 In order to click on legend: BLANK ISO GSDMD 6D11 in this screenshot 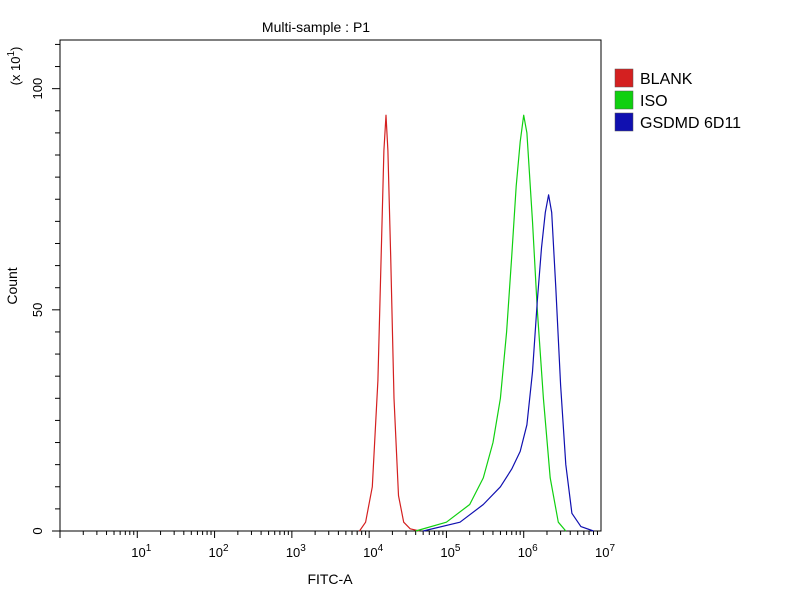, I will do `click(677, 100)`.